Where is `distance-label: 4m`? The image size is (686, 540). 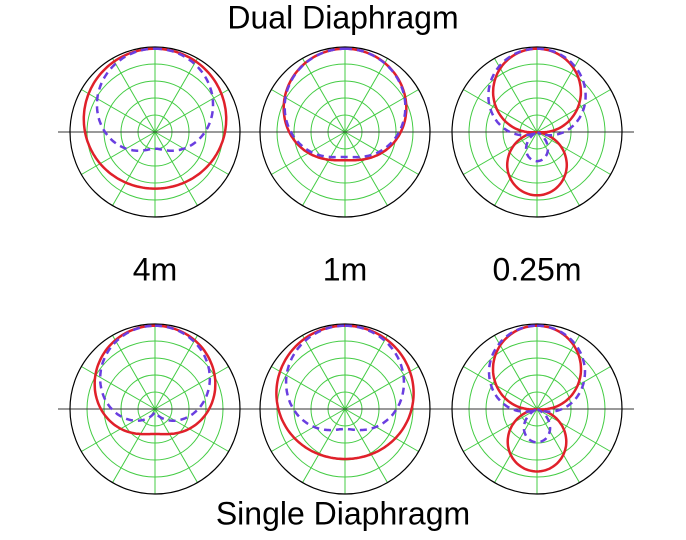 distance-label: 4m is located at coordinates (155, 269).